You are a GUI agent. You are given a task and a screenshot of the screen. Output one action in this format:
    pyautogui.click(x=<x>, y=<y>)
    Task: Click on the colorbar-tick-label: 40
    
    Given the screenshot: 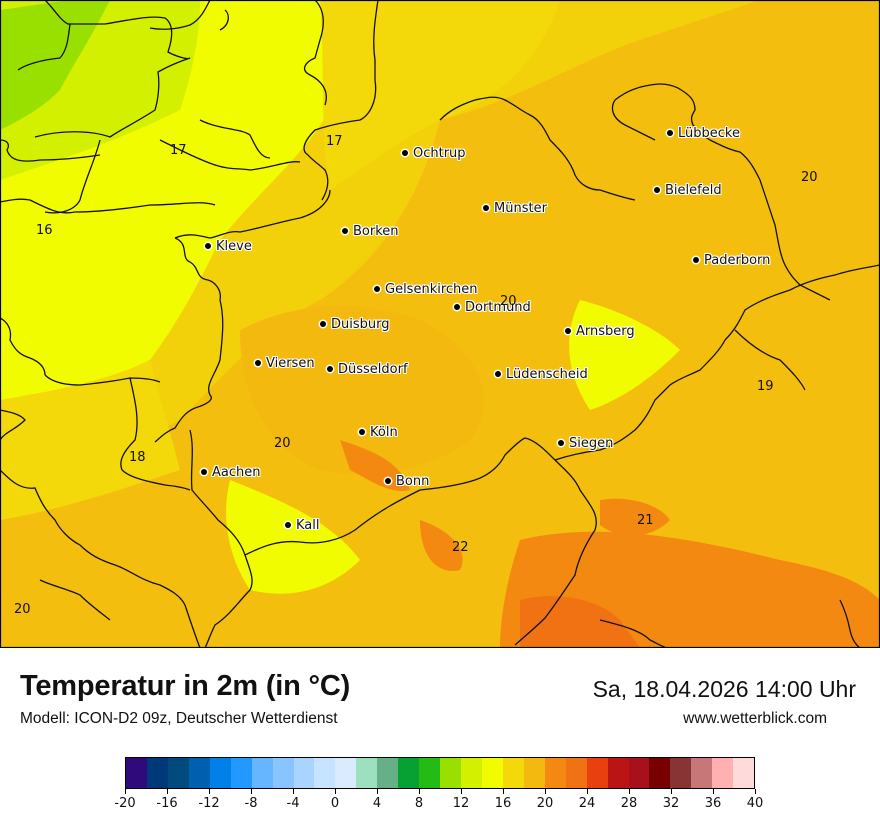 What is the action you would take?
    pyautogui.click(x=755, y=803)
    